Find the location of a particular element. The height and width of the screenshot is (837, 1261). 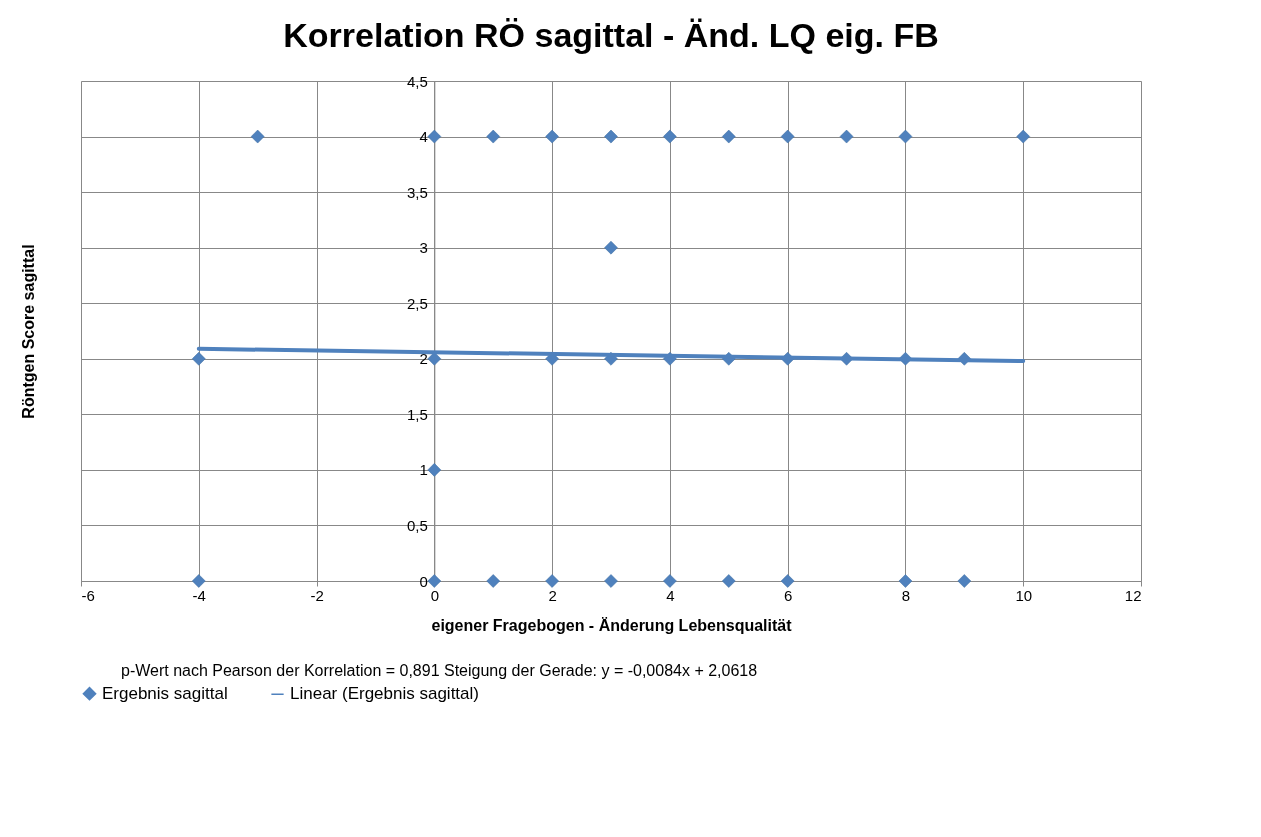

y-tick-label: 4,5 is located at coordinates (417, 81).